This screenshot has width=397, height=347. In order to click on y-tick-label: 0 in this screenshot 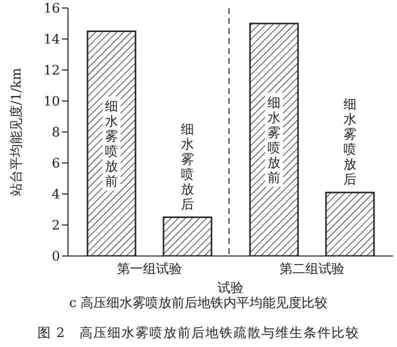, I will do `click(56, 257)`.